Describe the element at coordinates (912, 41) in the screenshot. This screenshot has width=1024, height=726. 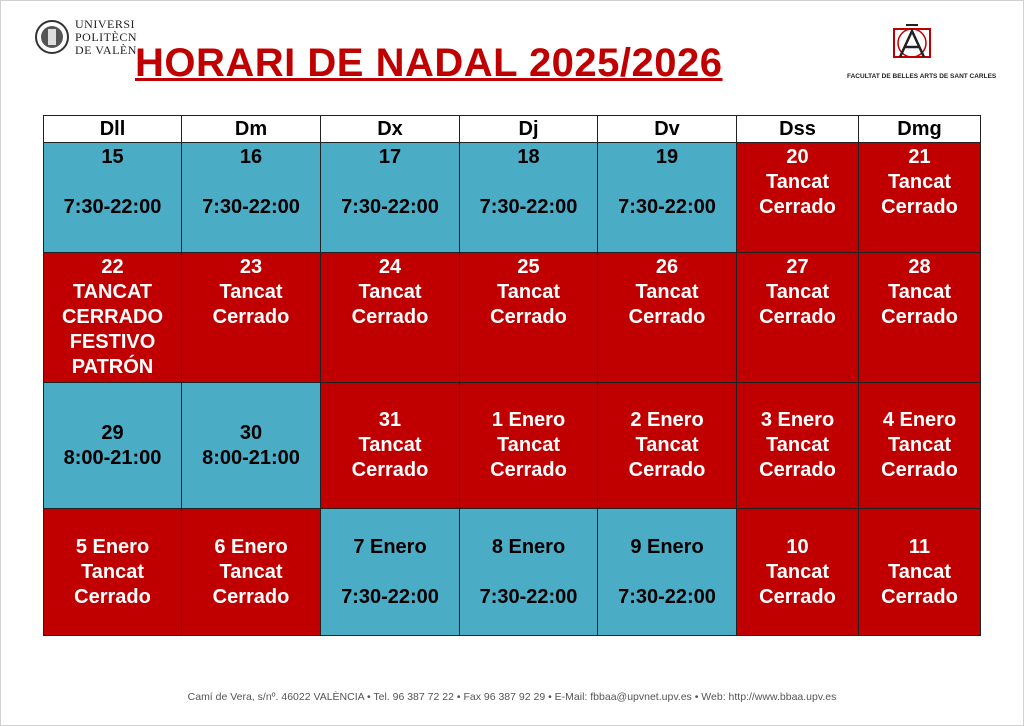
I see `faculty-emblem` at that location.